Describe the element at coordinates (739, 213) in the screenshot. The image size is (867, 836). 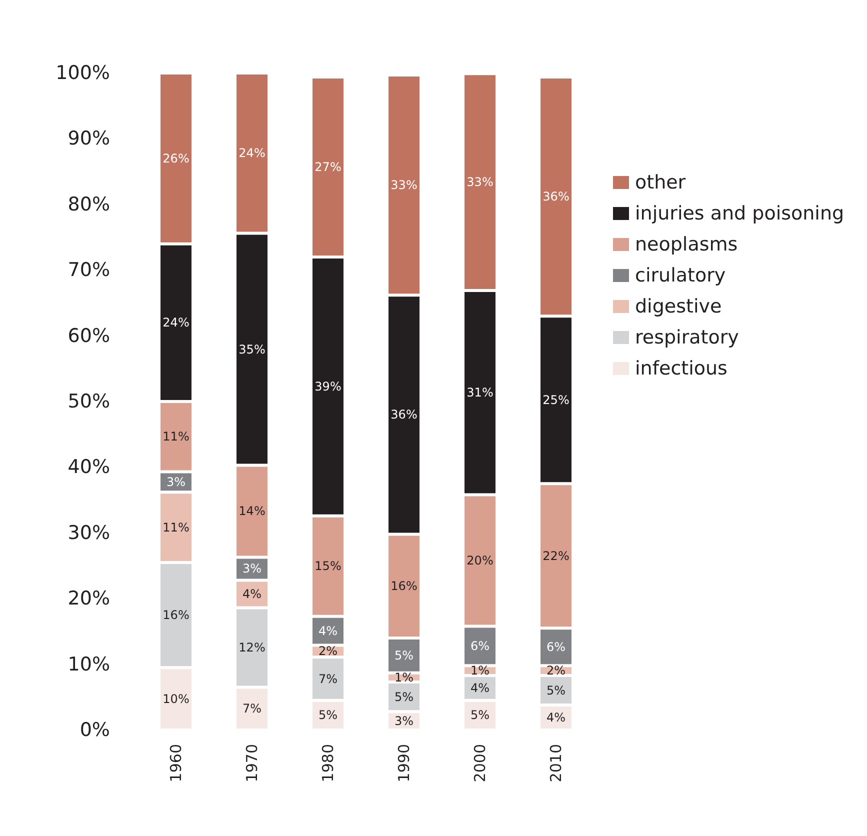
I see `legend-label: injuries and poisoning` at that location.